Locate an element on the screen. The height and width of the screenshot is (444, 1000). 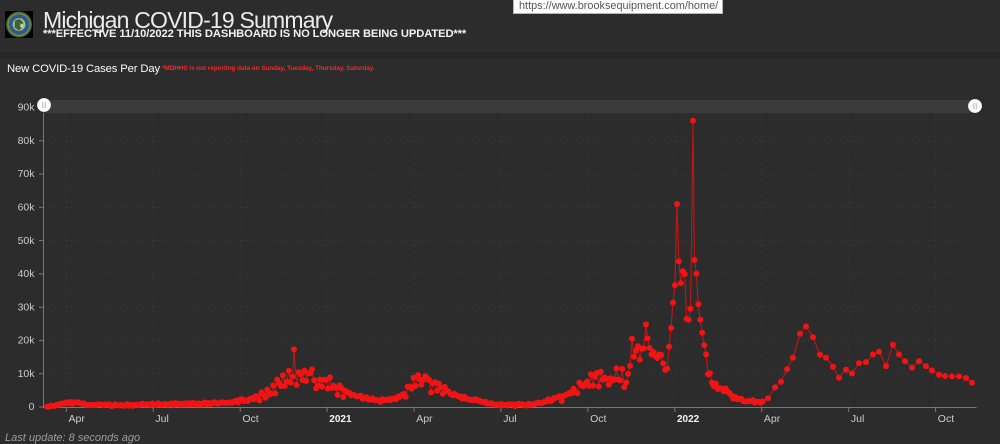
svg-text: 10k is located at coordinates (27, 374).